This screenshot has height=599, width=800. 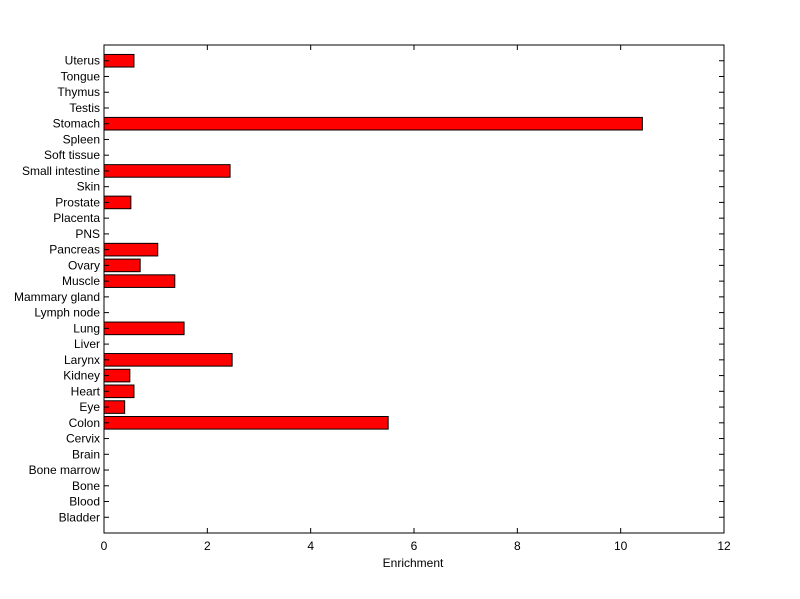 I want to click on y-tick-label: Tongue, so click(x=81, y=76).